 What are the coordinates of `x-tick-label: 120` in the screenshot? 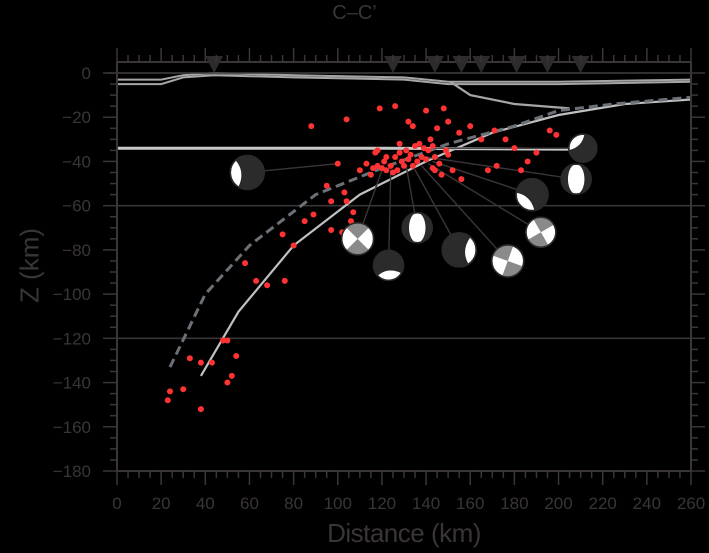 It's located at (382, 503).